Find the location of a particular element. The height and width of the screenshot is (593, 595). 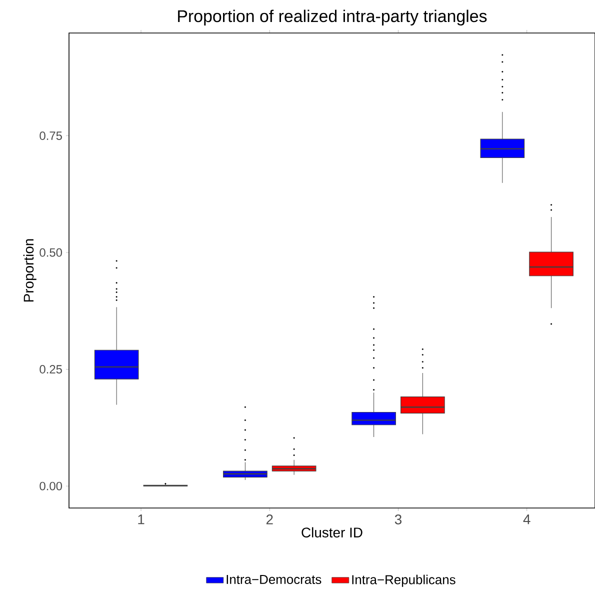

y-tick-label: 0.50 is located at coordinates (51, 252).